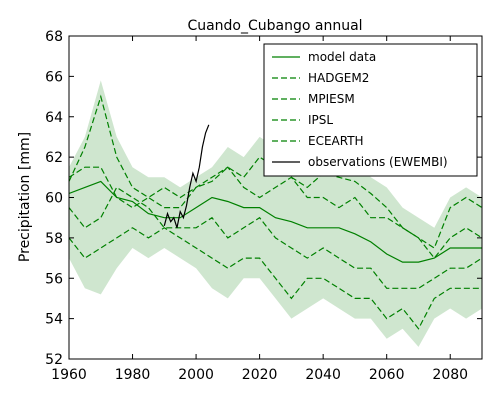 This screenshot has height=400, width=500. I want to click on x-tick-label: 2080, so click(450, 375).